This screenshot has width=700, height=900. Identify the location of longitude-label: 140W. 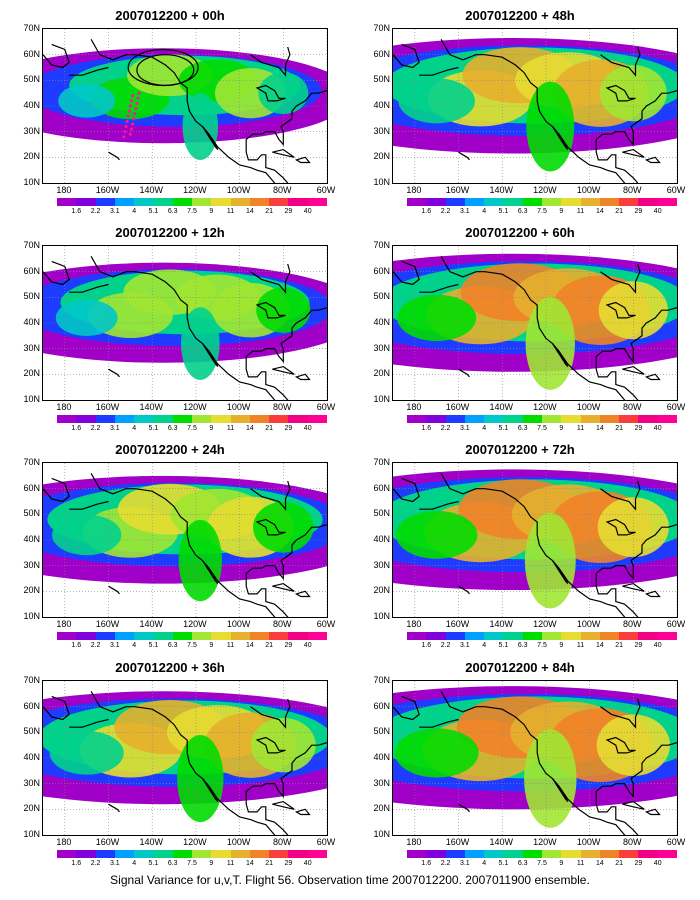
(501, 842).